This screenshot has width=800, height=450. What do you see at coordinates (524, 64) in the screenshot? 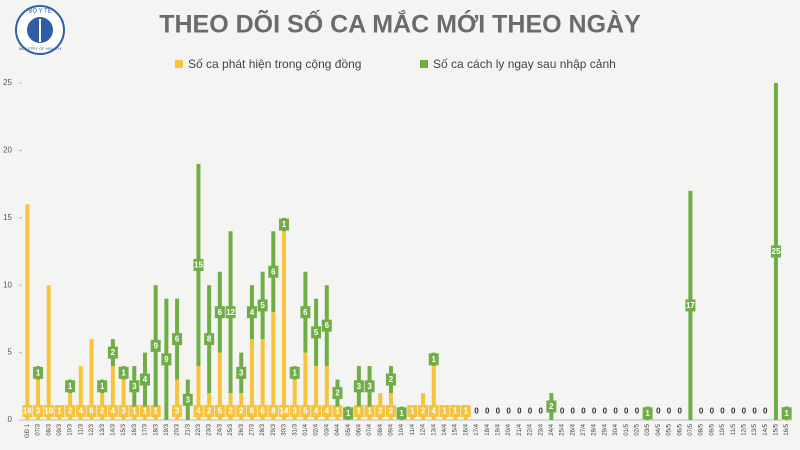
I see `legend-label: Số ca cách ly ngay sau nhập cảnh` at bounding box center [524, 64].